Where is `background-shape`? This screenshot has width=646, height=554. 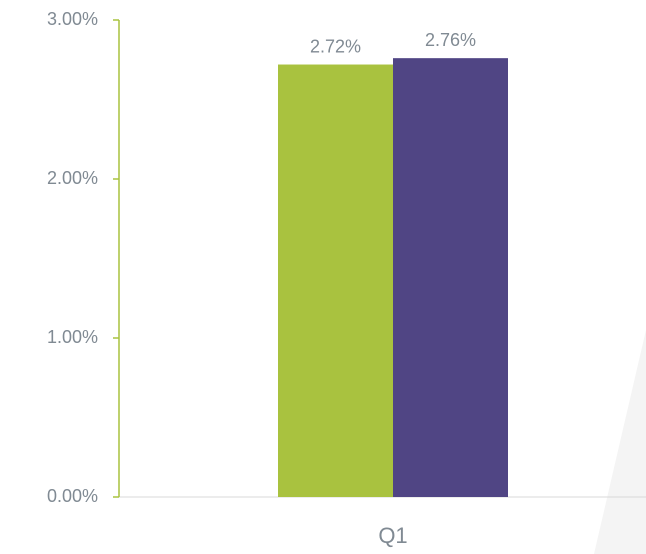 background-shape is located at coordinates (620, 442).